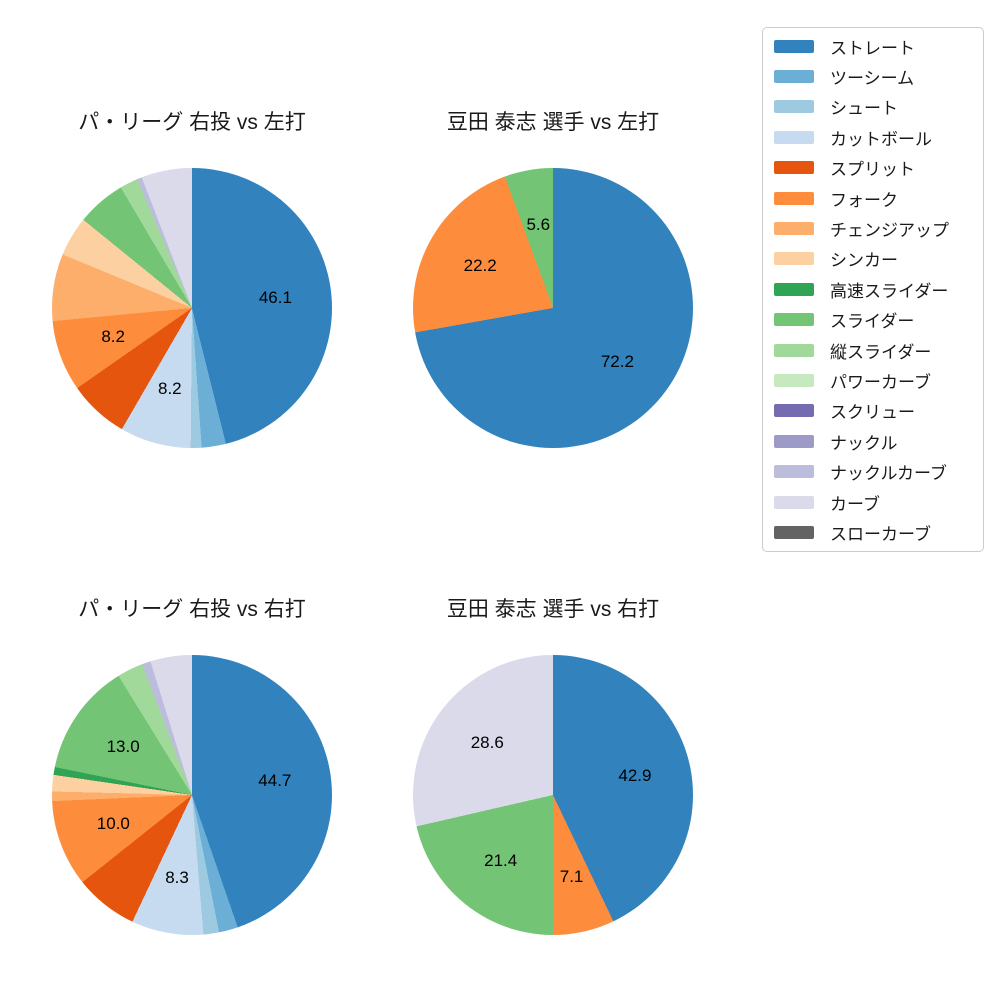 This screenshot has width=1000, height=1000. I want to click on pie-value-label: 21.4, so click(501, 860).